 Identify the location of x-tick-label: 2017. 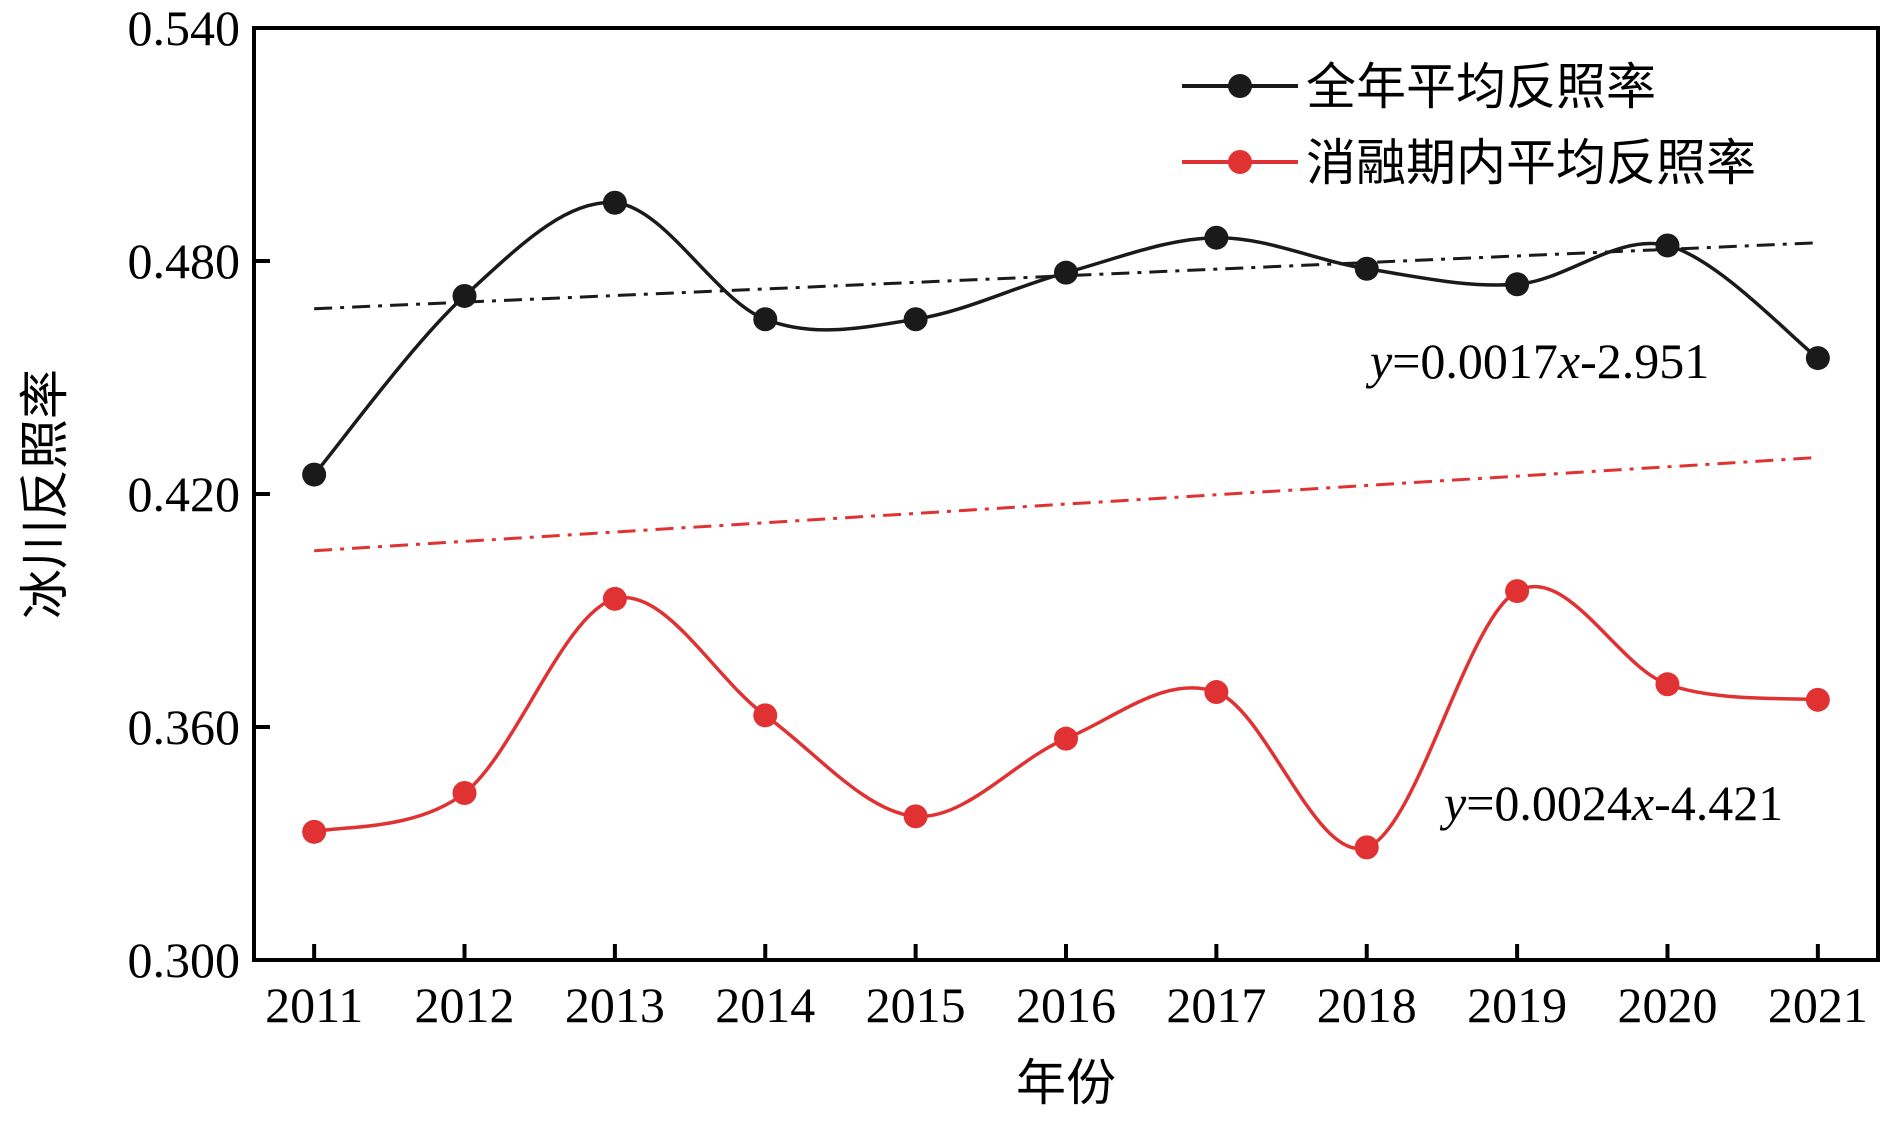
(1216, 1005).